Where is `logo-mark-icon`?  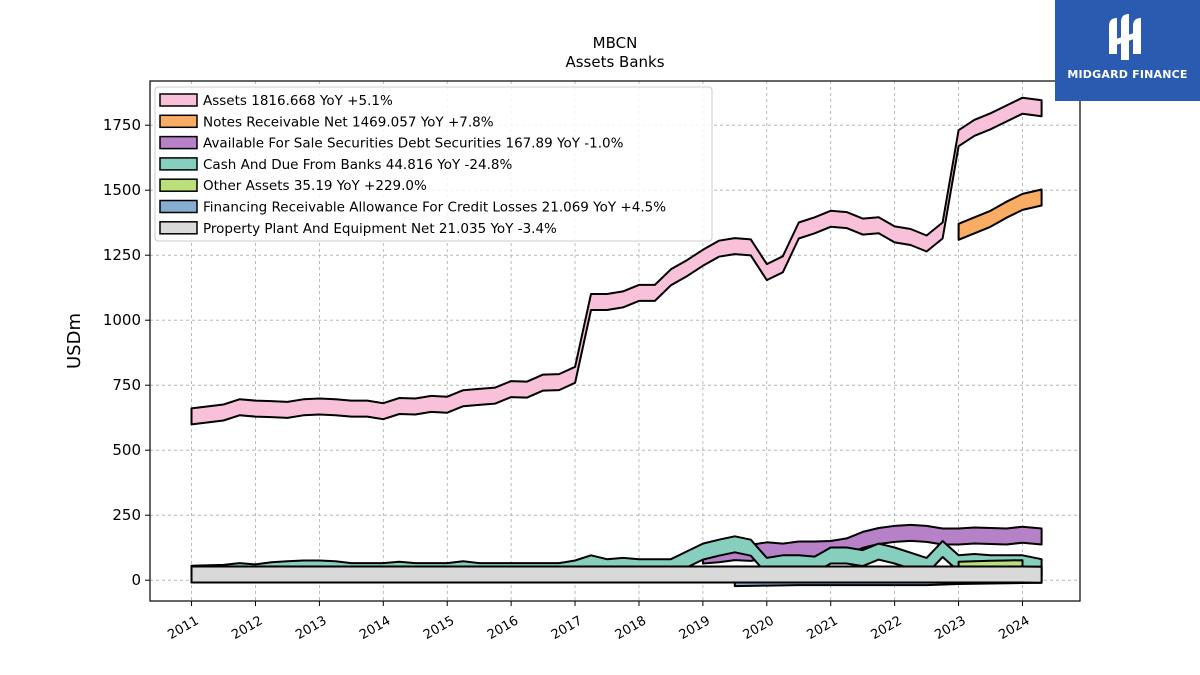
logo-mark-icon is located at coordinates (1125, 37).